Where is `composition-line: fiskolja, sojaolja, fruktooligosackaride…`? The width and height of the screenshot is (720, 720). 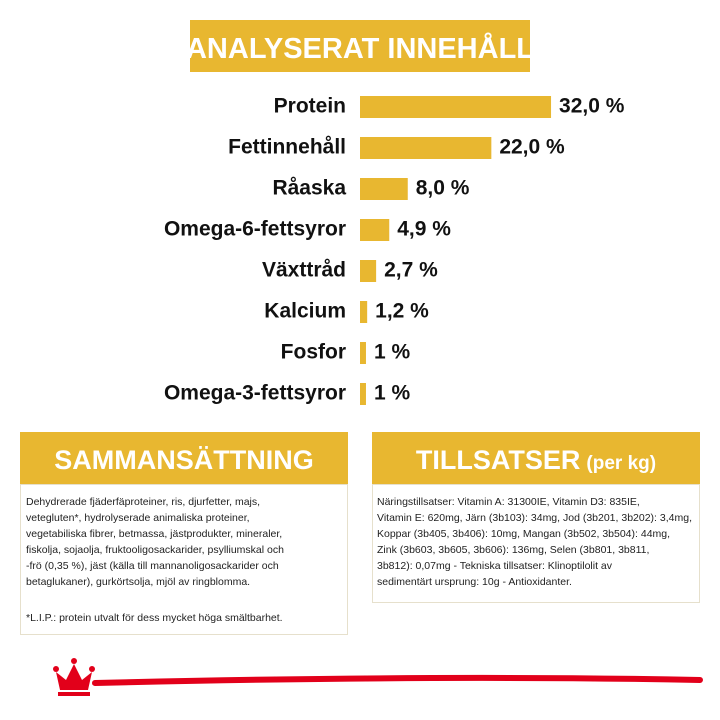
composition-line: fiskolja, sojaolja, fruktooligosackaride… is located at coordinates (155, 550).